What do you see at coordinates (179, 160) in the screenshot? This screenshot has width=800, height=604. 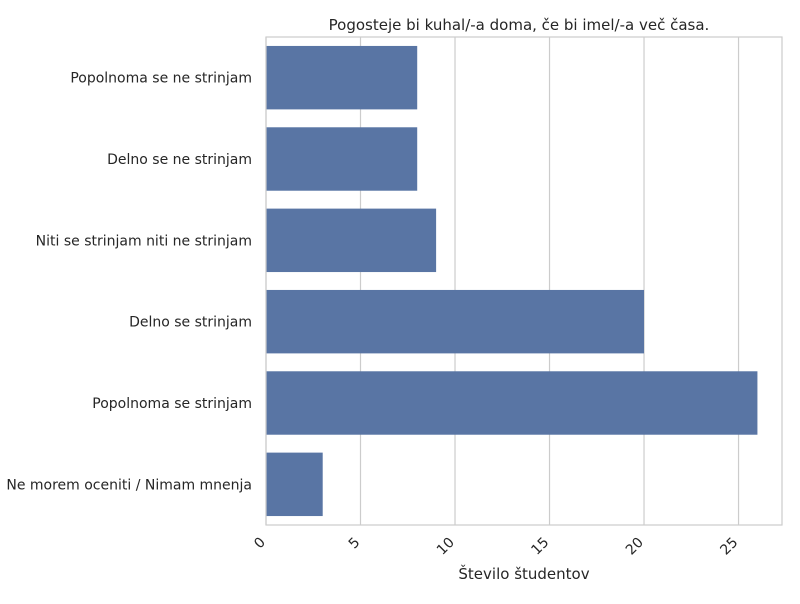 I see `y-tick-label: Delno se ne strinjam` at bounding box center [179, 160].